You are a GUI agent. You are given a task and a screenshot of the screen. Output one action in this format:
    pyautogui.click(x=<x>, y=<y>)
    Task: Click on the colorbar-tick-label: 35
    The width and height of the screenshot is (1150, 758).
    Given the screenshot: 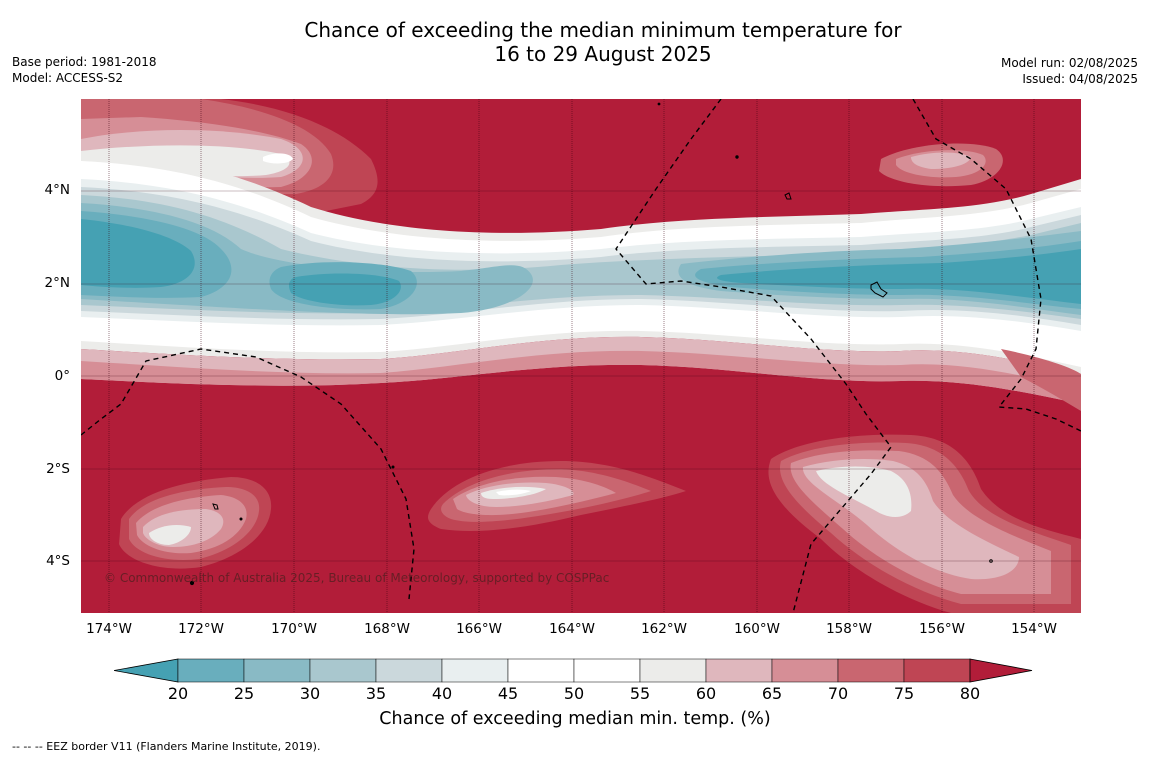 What is the action you would take?
    pyautogui.click(x=376, y=693)
    